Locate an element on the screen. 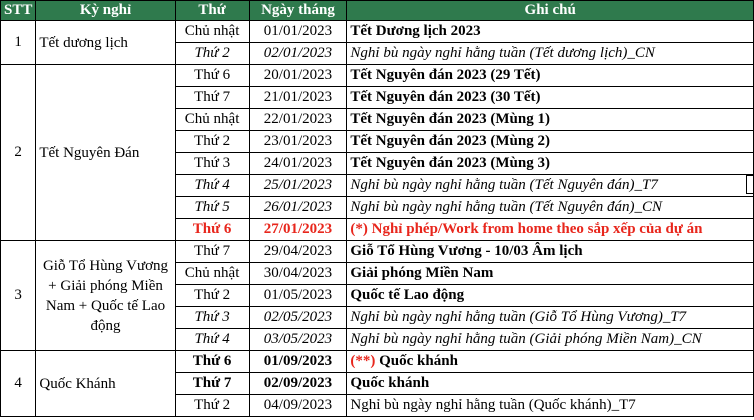 Image resolution: width=754 pixels, height=420 pixels. date-cell: 30/04/2023 is located at coordinates (298, 273).